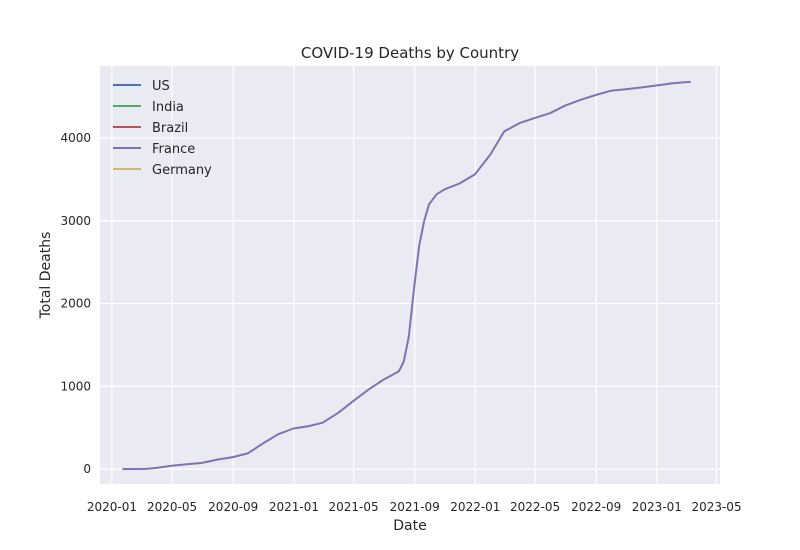 Image resolution: width=800 pixels, height=550 pixels. What do you see at coordinates (233, 507) in the screenshot?
I see `x-tick-label: 2020-09` at bounding box center [233, 507].